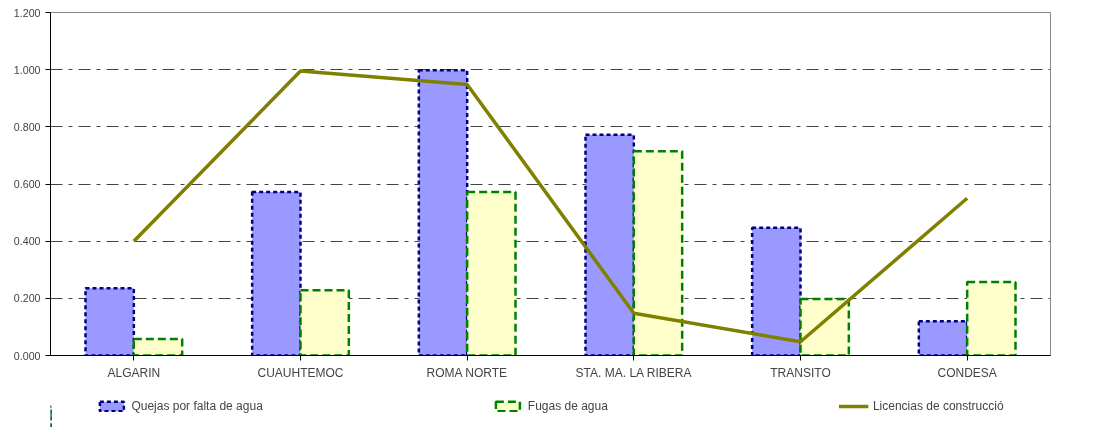 This screenshot has width=1094, height=434. What do you see at coordinates (467, 372) in the screenshot?
I see `x-tick-label: ROMA NORTE` at bounding box center [467, 372].